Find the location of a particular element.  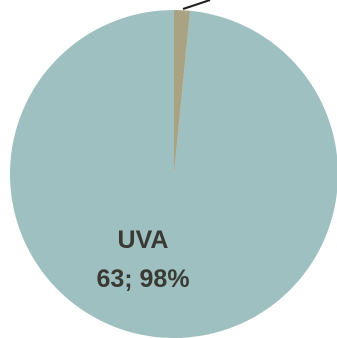

leader-line is located at coordinates (196, 5).